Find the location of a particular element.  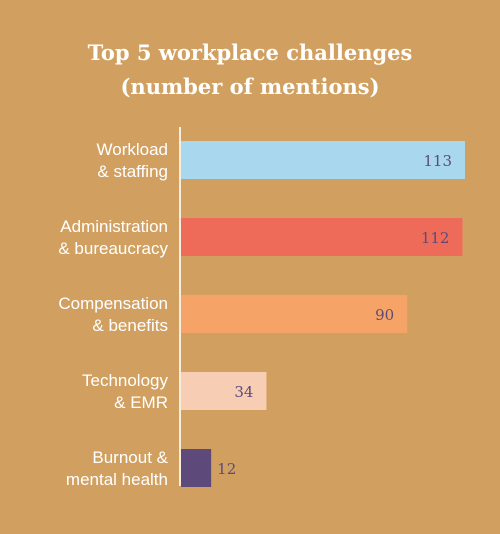

value-label: 113 is located at coordinates (437, 161).